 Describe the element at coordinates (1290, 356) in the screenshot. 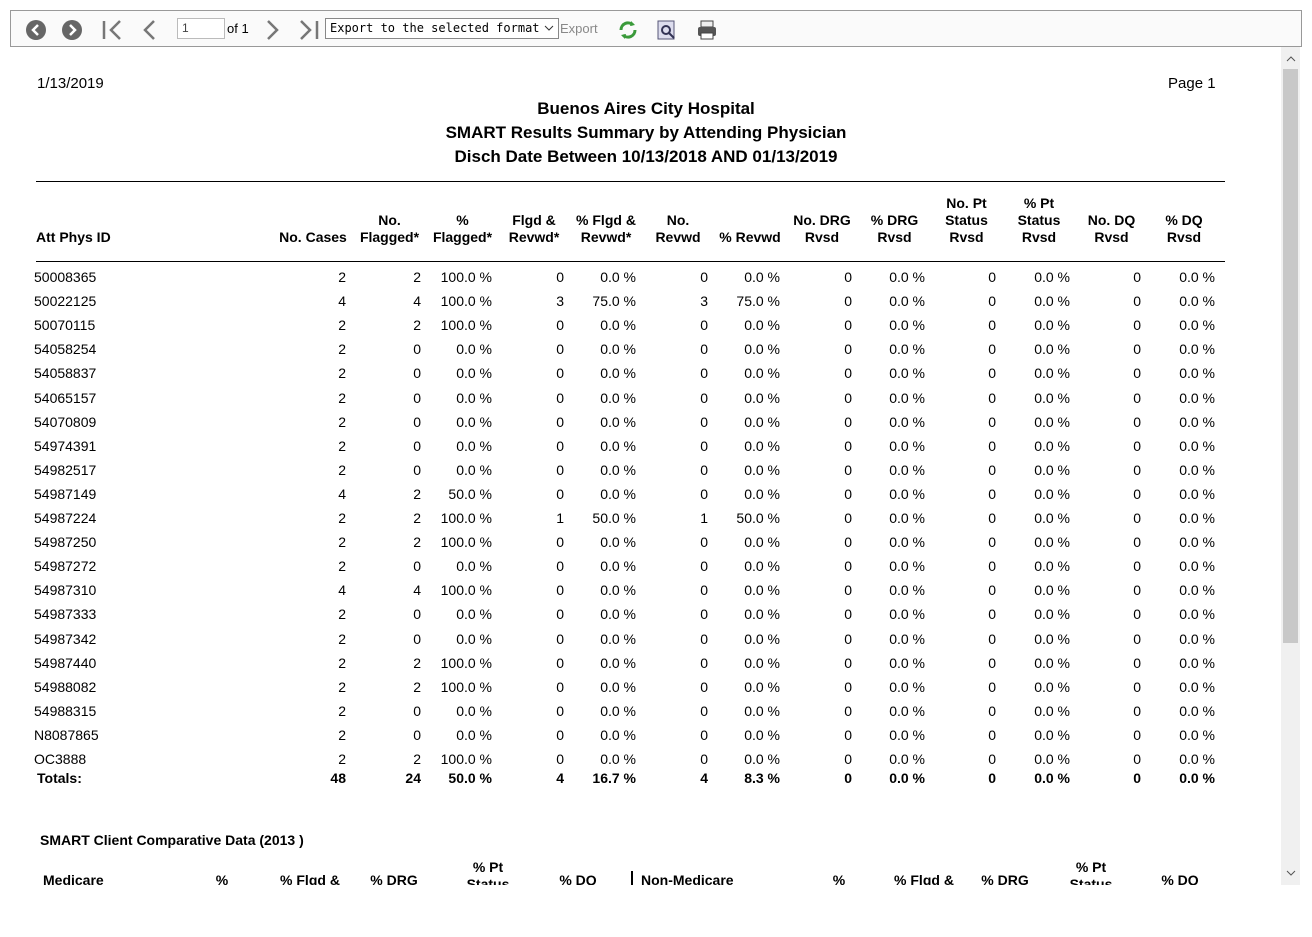

I see `scroll-thumb` at that location.